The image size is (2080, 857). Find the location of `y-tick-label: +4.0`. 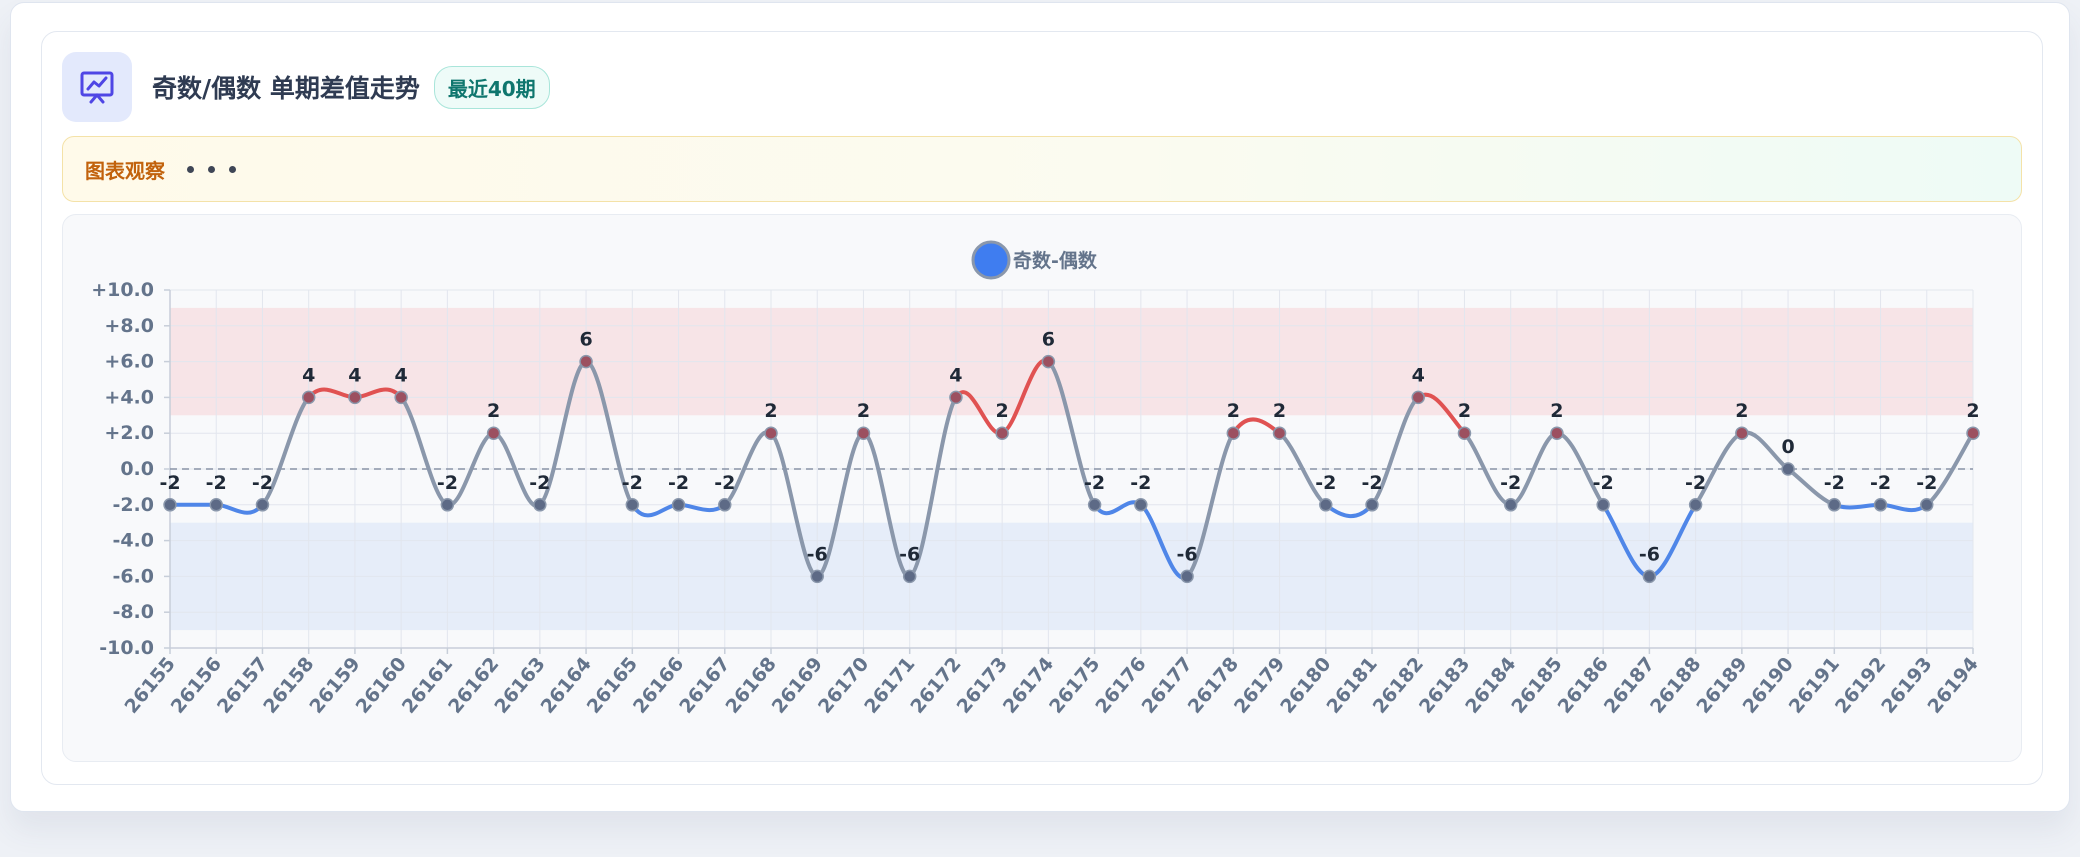

y-tick-label: +4.0 is located at coordinates (129, 397).